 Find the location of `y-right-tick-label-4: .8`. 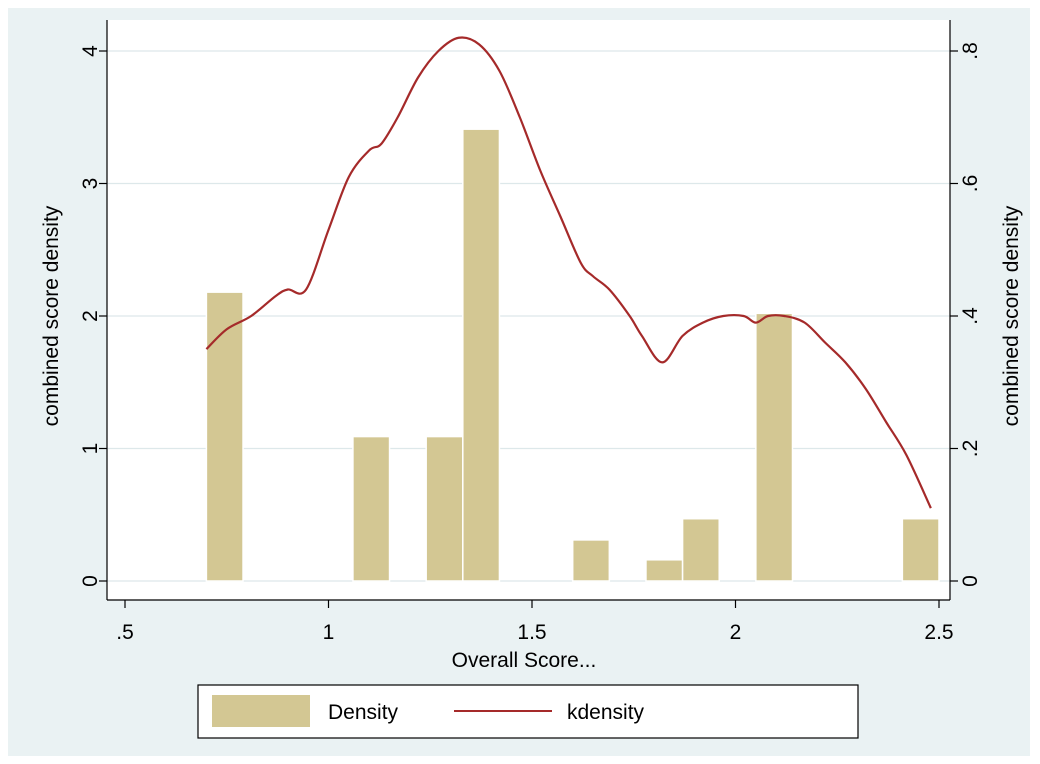

y-right-tick-label-4: .8 is located at coordinates (970, 51).